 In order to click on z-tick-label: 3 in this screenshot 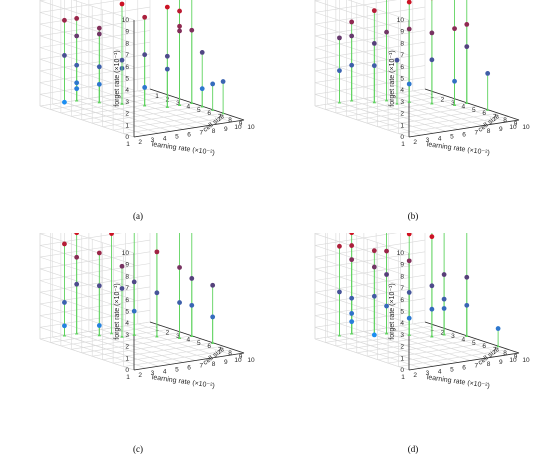, I will do `click(453, 336)`.